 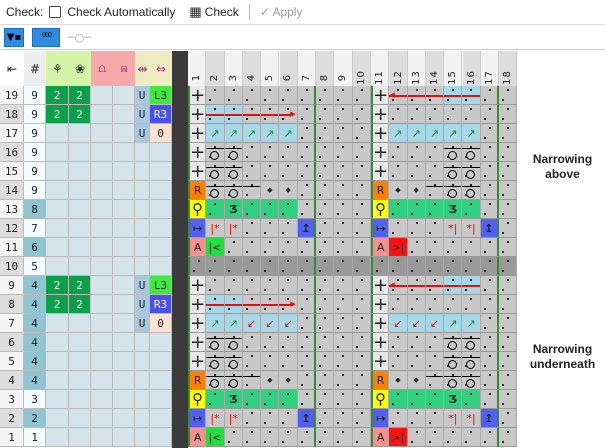 What do you see at coordinates (416, 68) in the screenshot?
I see `column-number-13: 13` at bounding box center [416, 68].